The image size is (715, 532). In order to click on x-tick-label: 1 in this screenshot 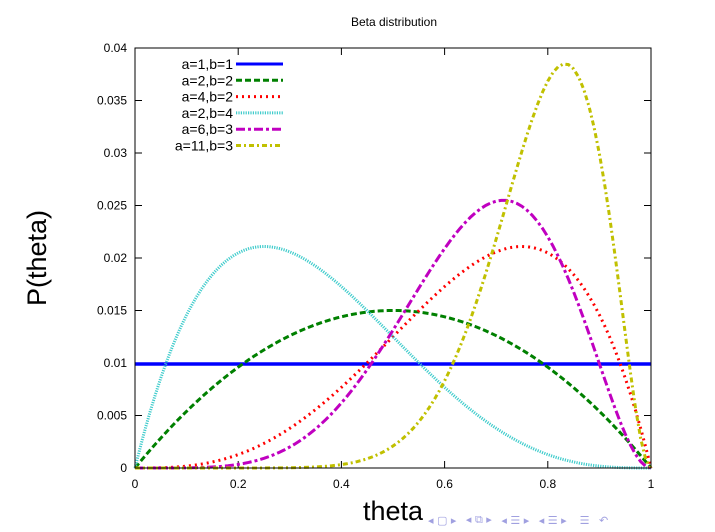, I will do `click(651, 484)`.